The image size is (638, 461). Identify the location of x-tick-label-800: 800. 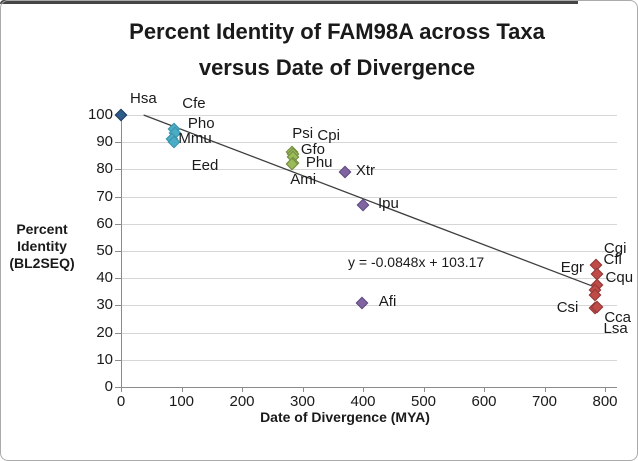
(605, 401).